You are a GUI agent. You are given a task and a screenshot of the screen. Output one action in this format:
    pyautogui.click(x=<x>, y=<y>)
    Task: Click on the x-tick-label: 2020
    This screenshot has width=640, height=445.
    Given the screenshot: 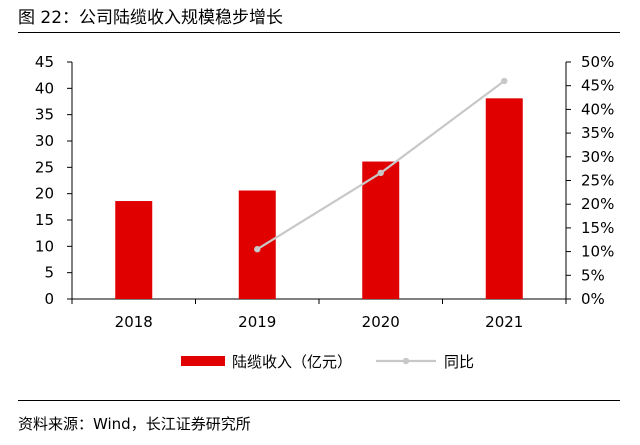 What is the action you would take?
    pyautogui.click(x=381, y=322)
    